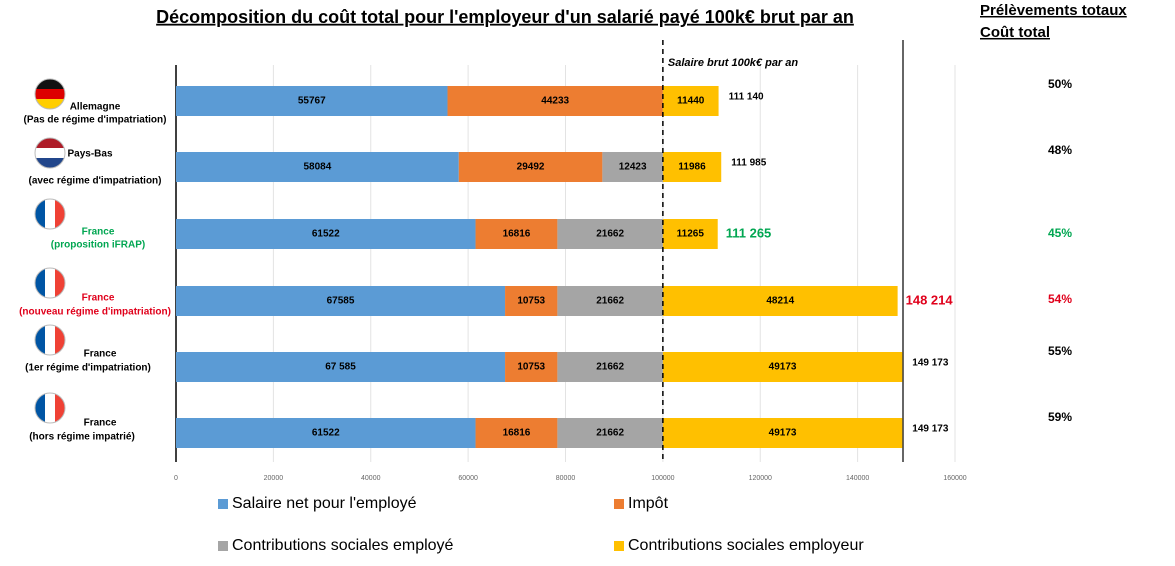 This screenshot has height=566, width=1175. What do you see at coordinates (954, 478) in the screenshot?
I see `x-tick-label: 160000` at bounding box center [954, 478].